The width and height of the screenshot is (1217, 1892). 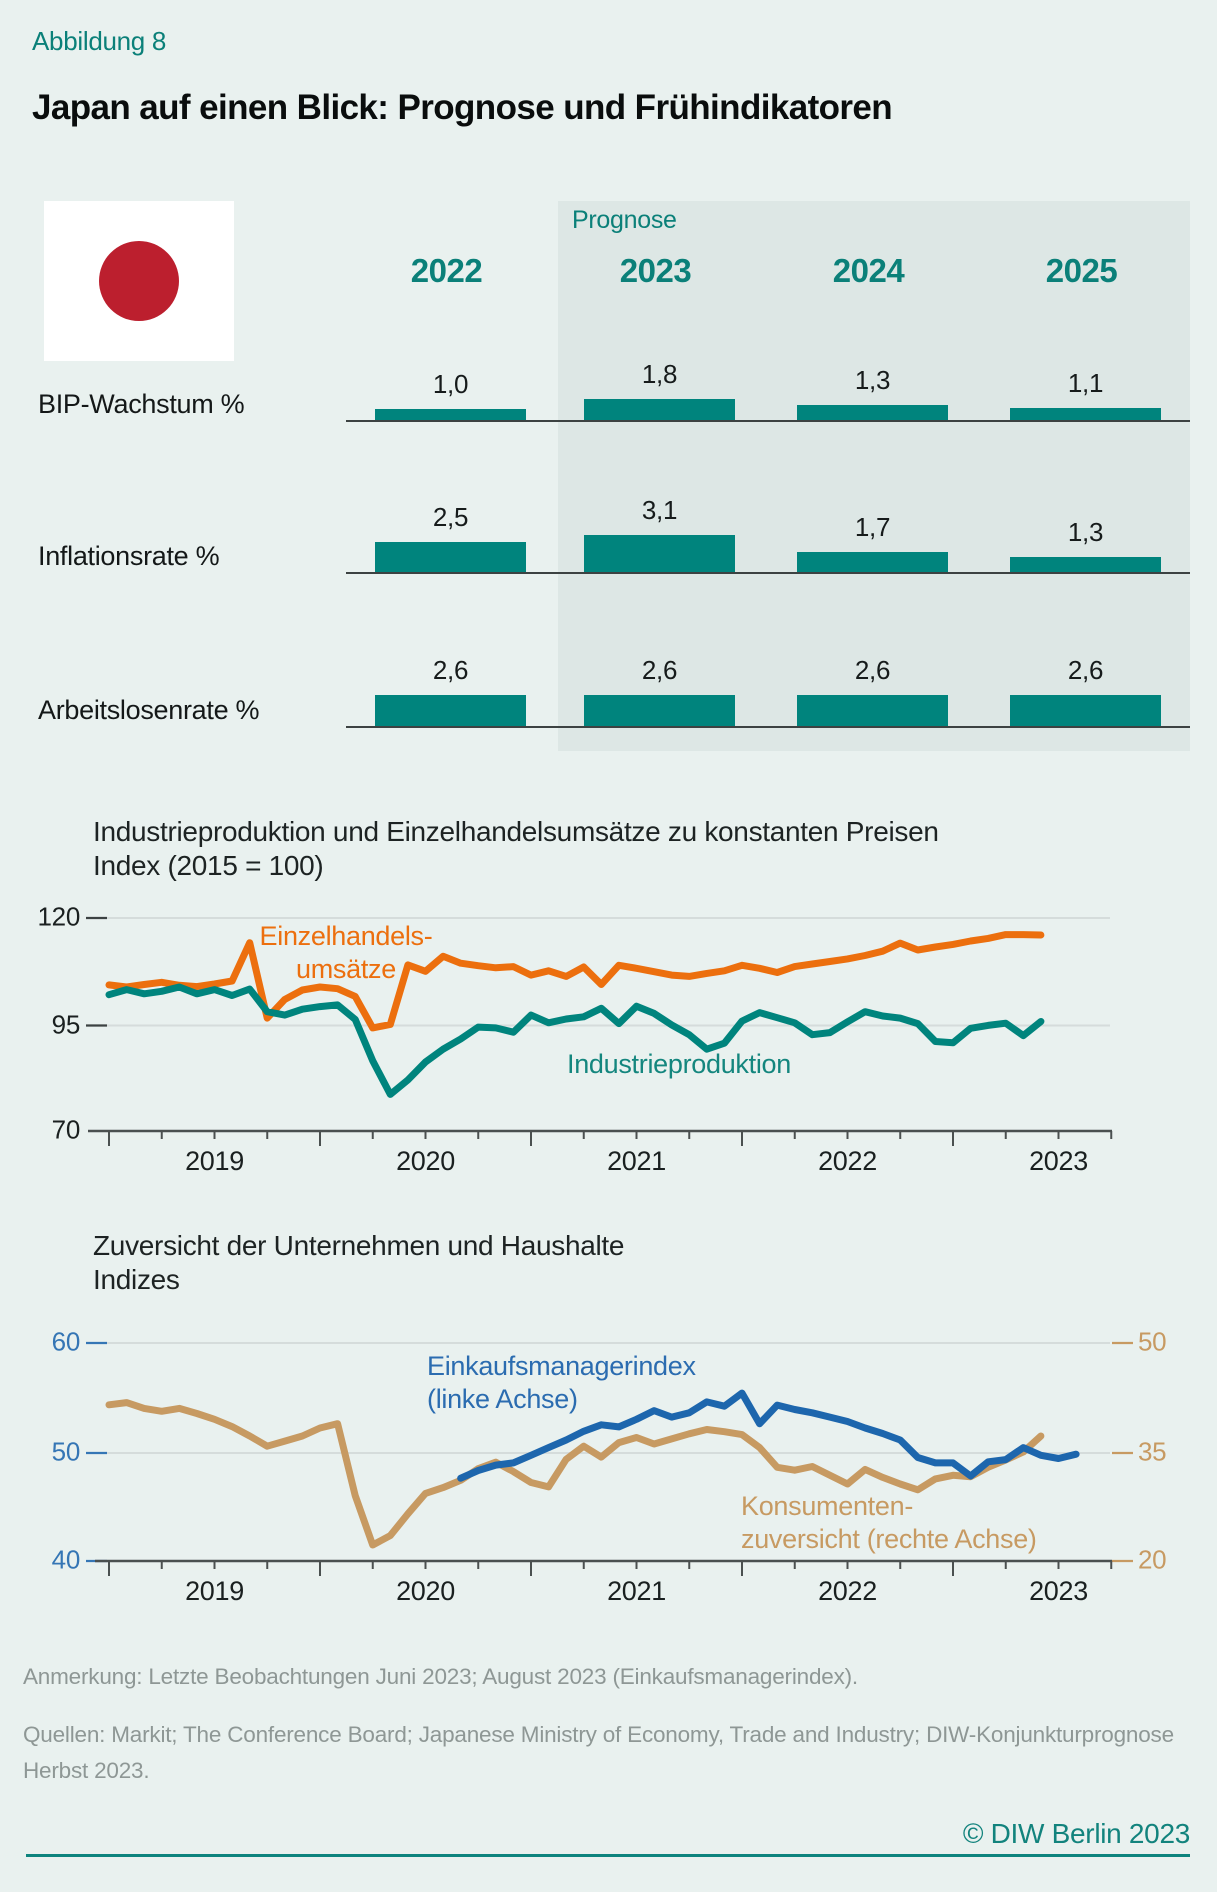 I want to click on bar-row2-col0, so click(x=450, y=711).